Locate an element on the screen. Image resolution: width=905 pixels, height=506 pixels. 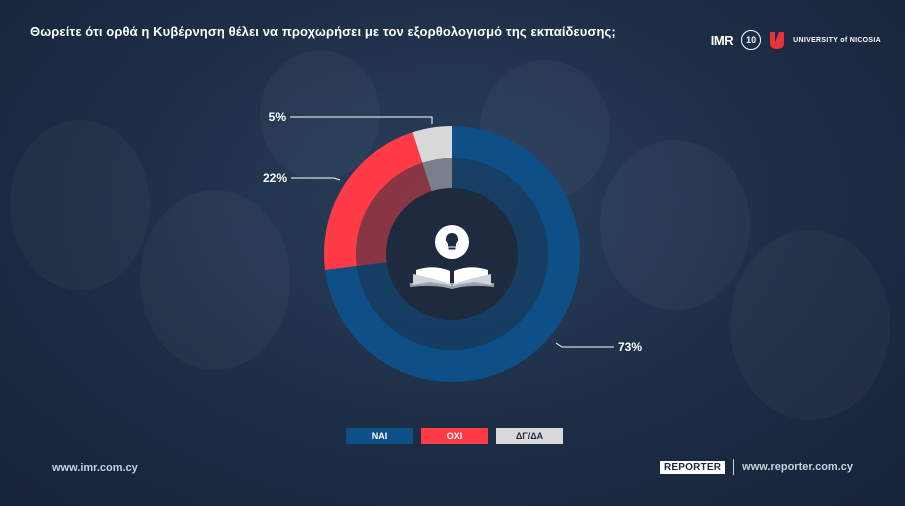
legend-item-oxi: ΟΧΙ is located at coordinates (454, 436).